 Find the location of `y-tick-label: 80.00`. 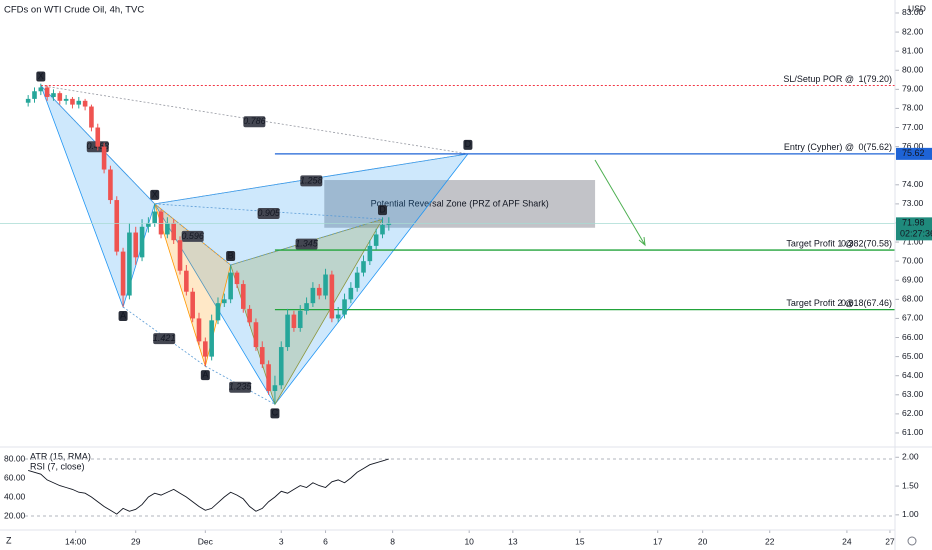

y-tick-label: 80.00 is located at coordinates (913, 70).